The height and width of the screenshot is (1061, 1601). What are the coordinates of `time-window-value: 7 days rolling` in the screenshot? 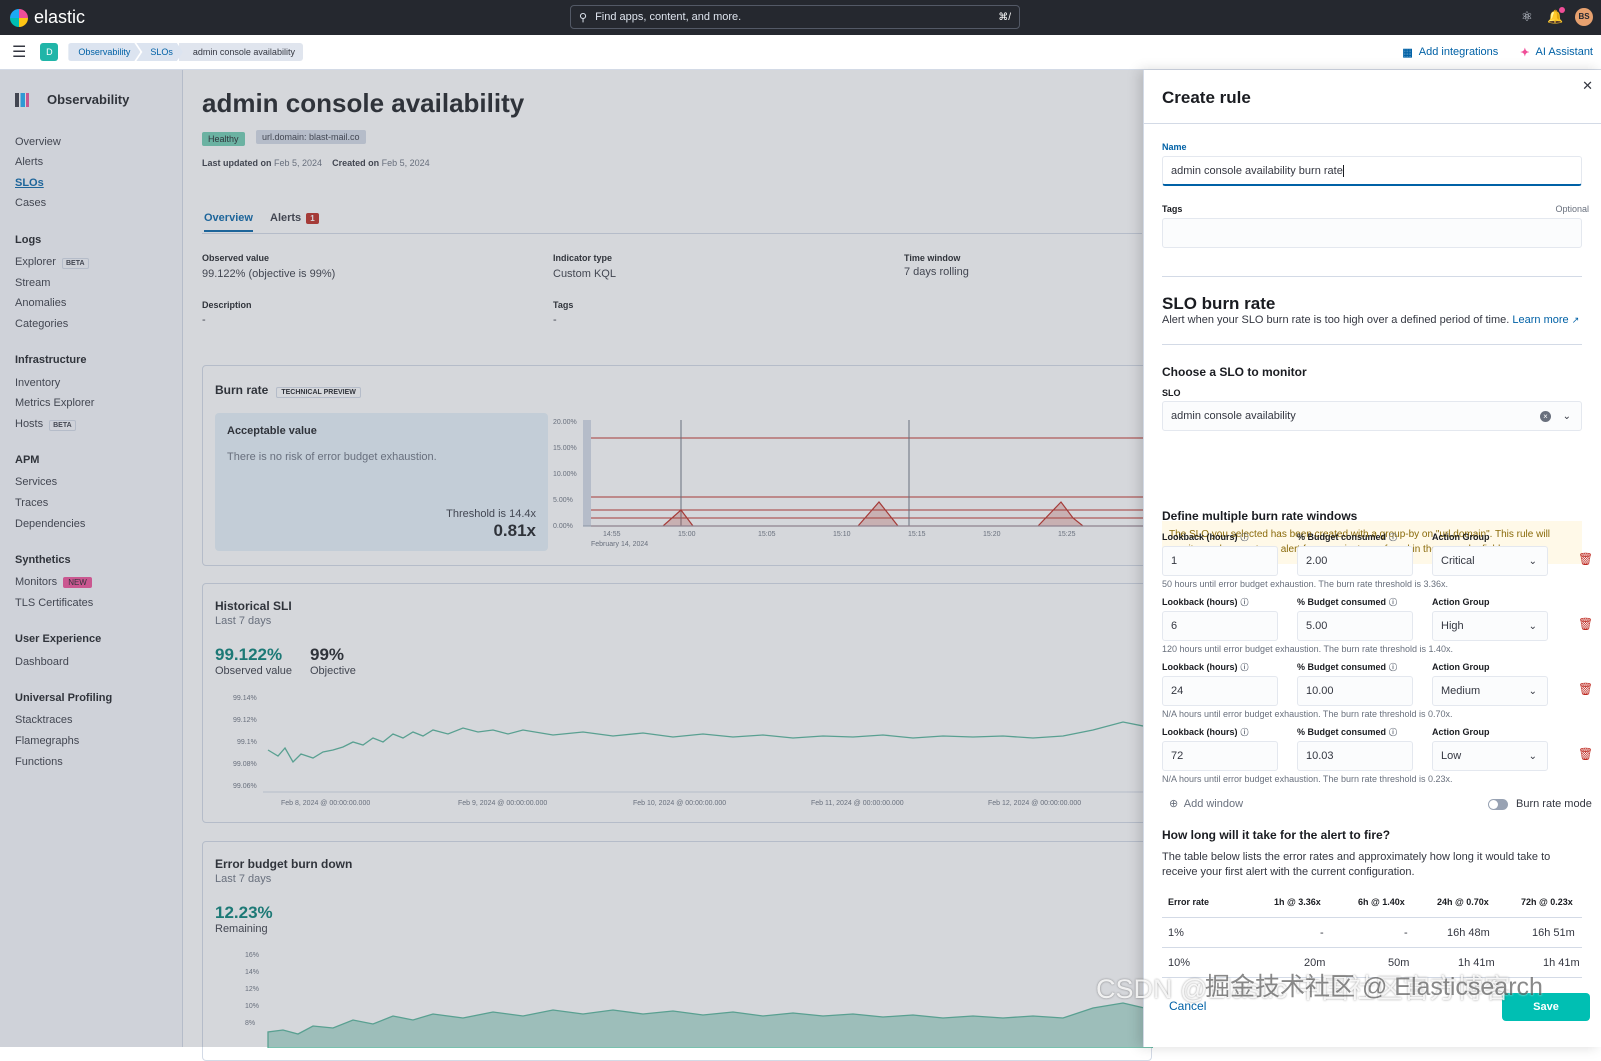 It's located at (936, 272).